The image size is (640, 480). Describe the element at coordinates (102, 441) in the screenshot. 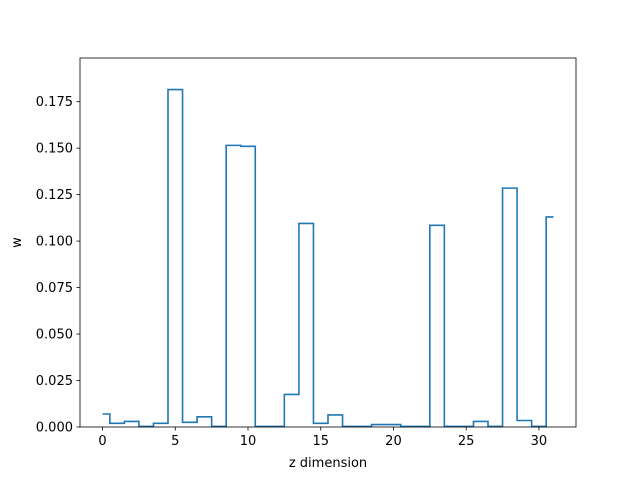

I see `x-tick-label: 0` at that location.